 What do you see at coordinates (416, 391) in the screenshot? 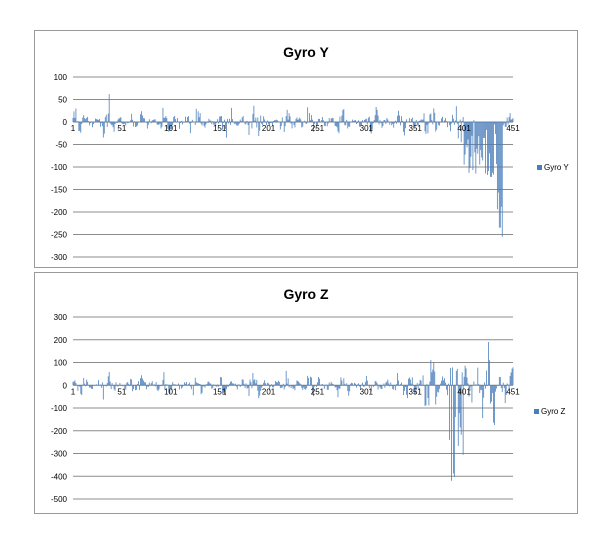
I see `x-tick-label: 351` at bounding box center [416, 391].